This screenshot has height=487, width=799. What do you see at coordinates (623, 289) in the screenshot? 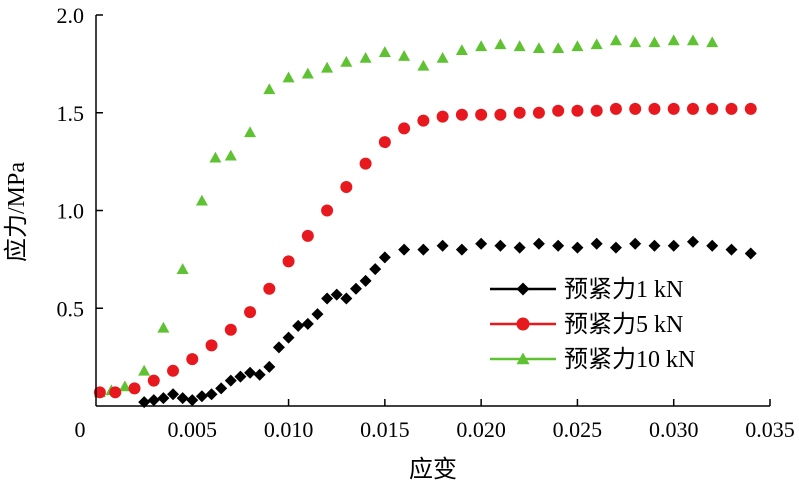
I see `legend-label: 预紧力1 kN` at bounding box center [623, 289].